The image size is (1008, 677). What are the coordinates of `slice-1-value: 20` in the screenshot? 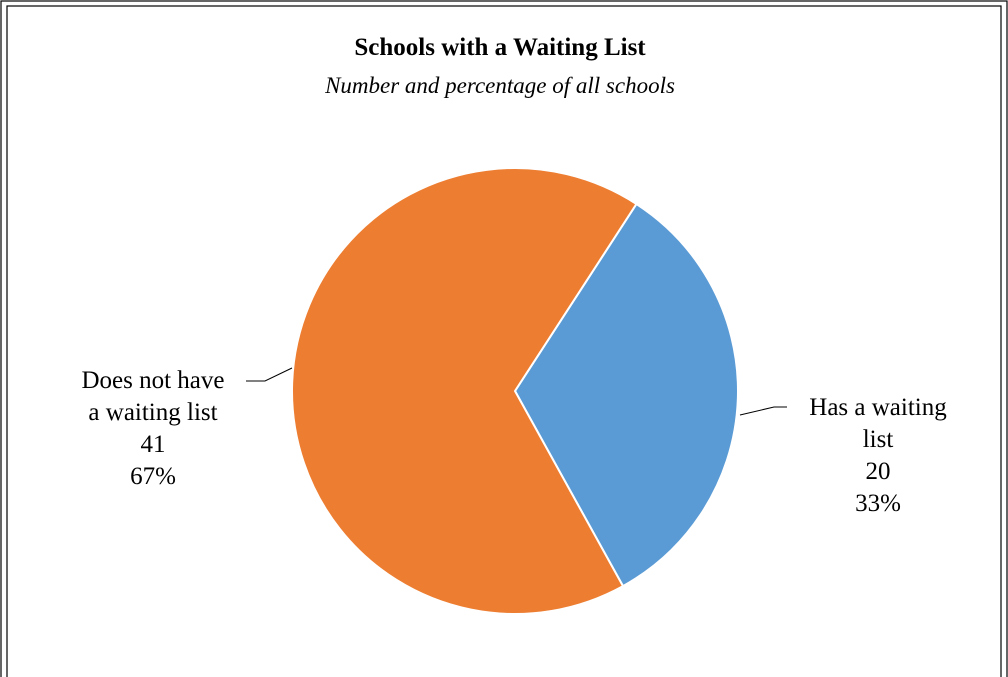 It's located at (878, 471).